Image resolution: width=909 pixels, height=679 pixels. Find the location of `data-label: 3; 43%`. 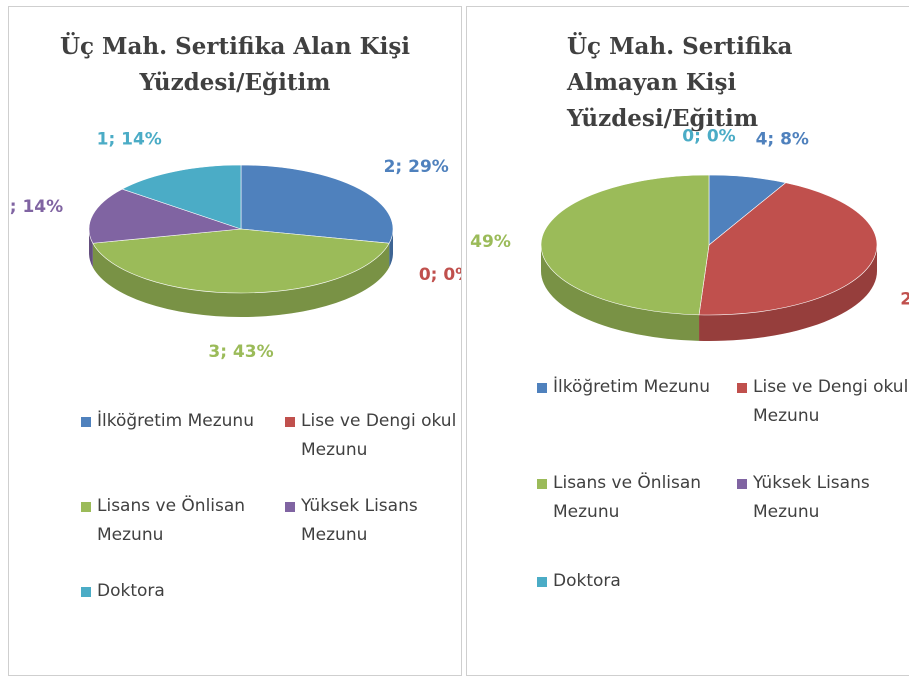

data-label: 3; 43% is located at coordinates (240, 352).